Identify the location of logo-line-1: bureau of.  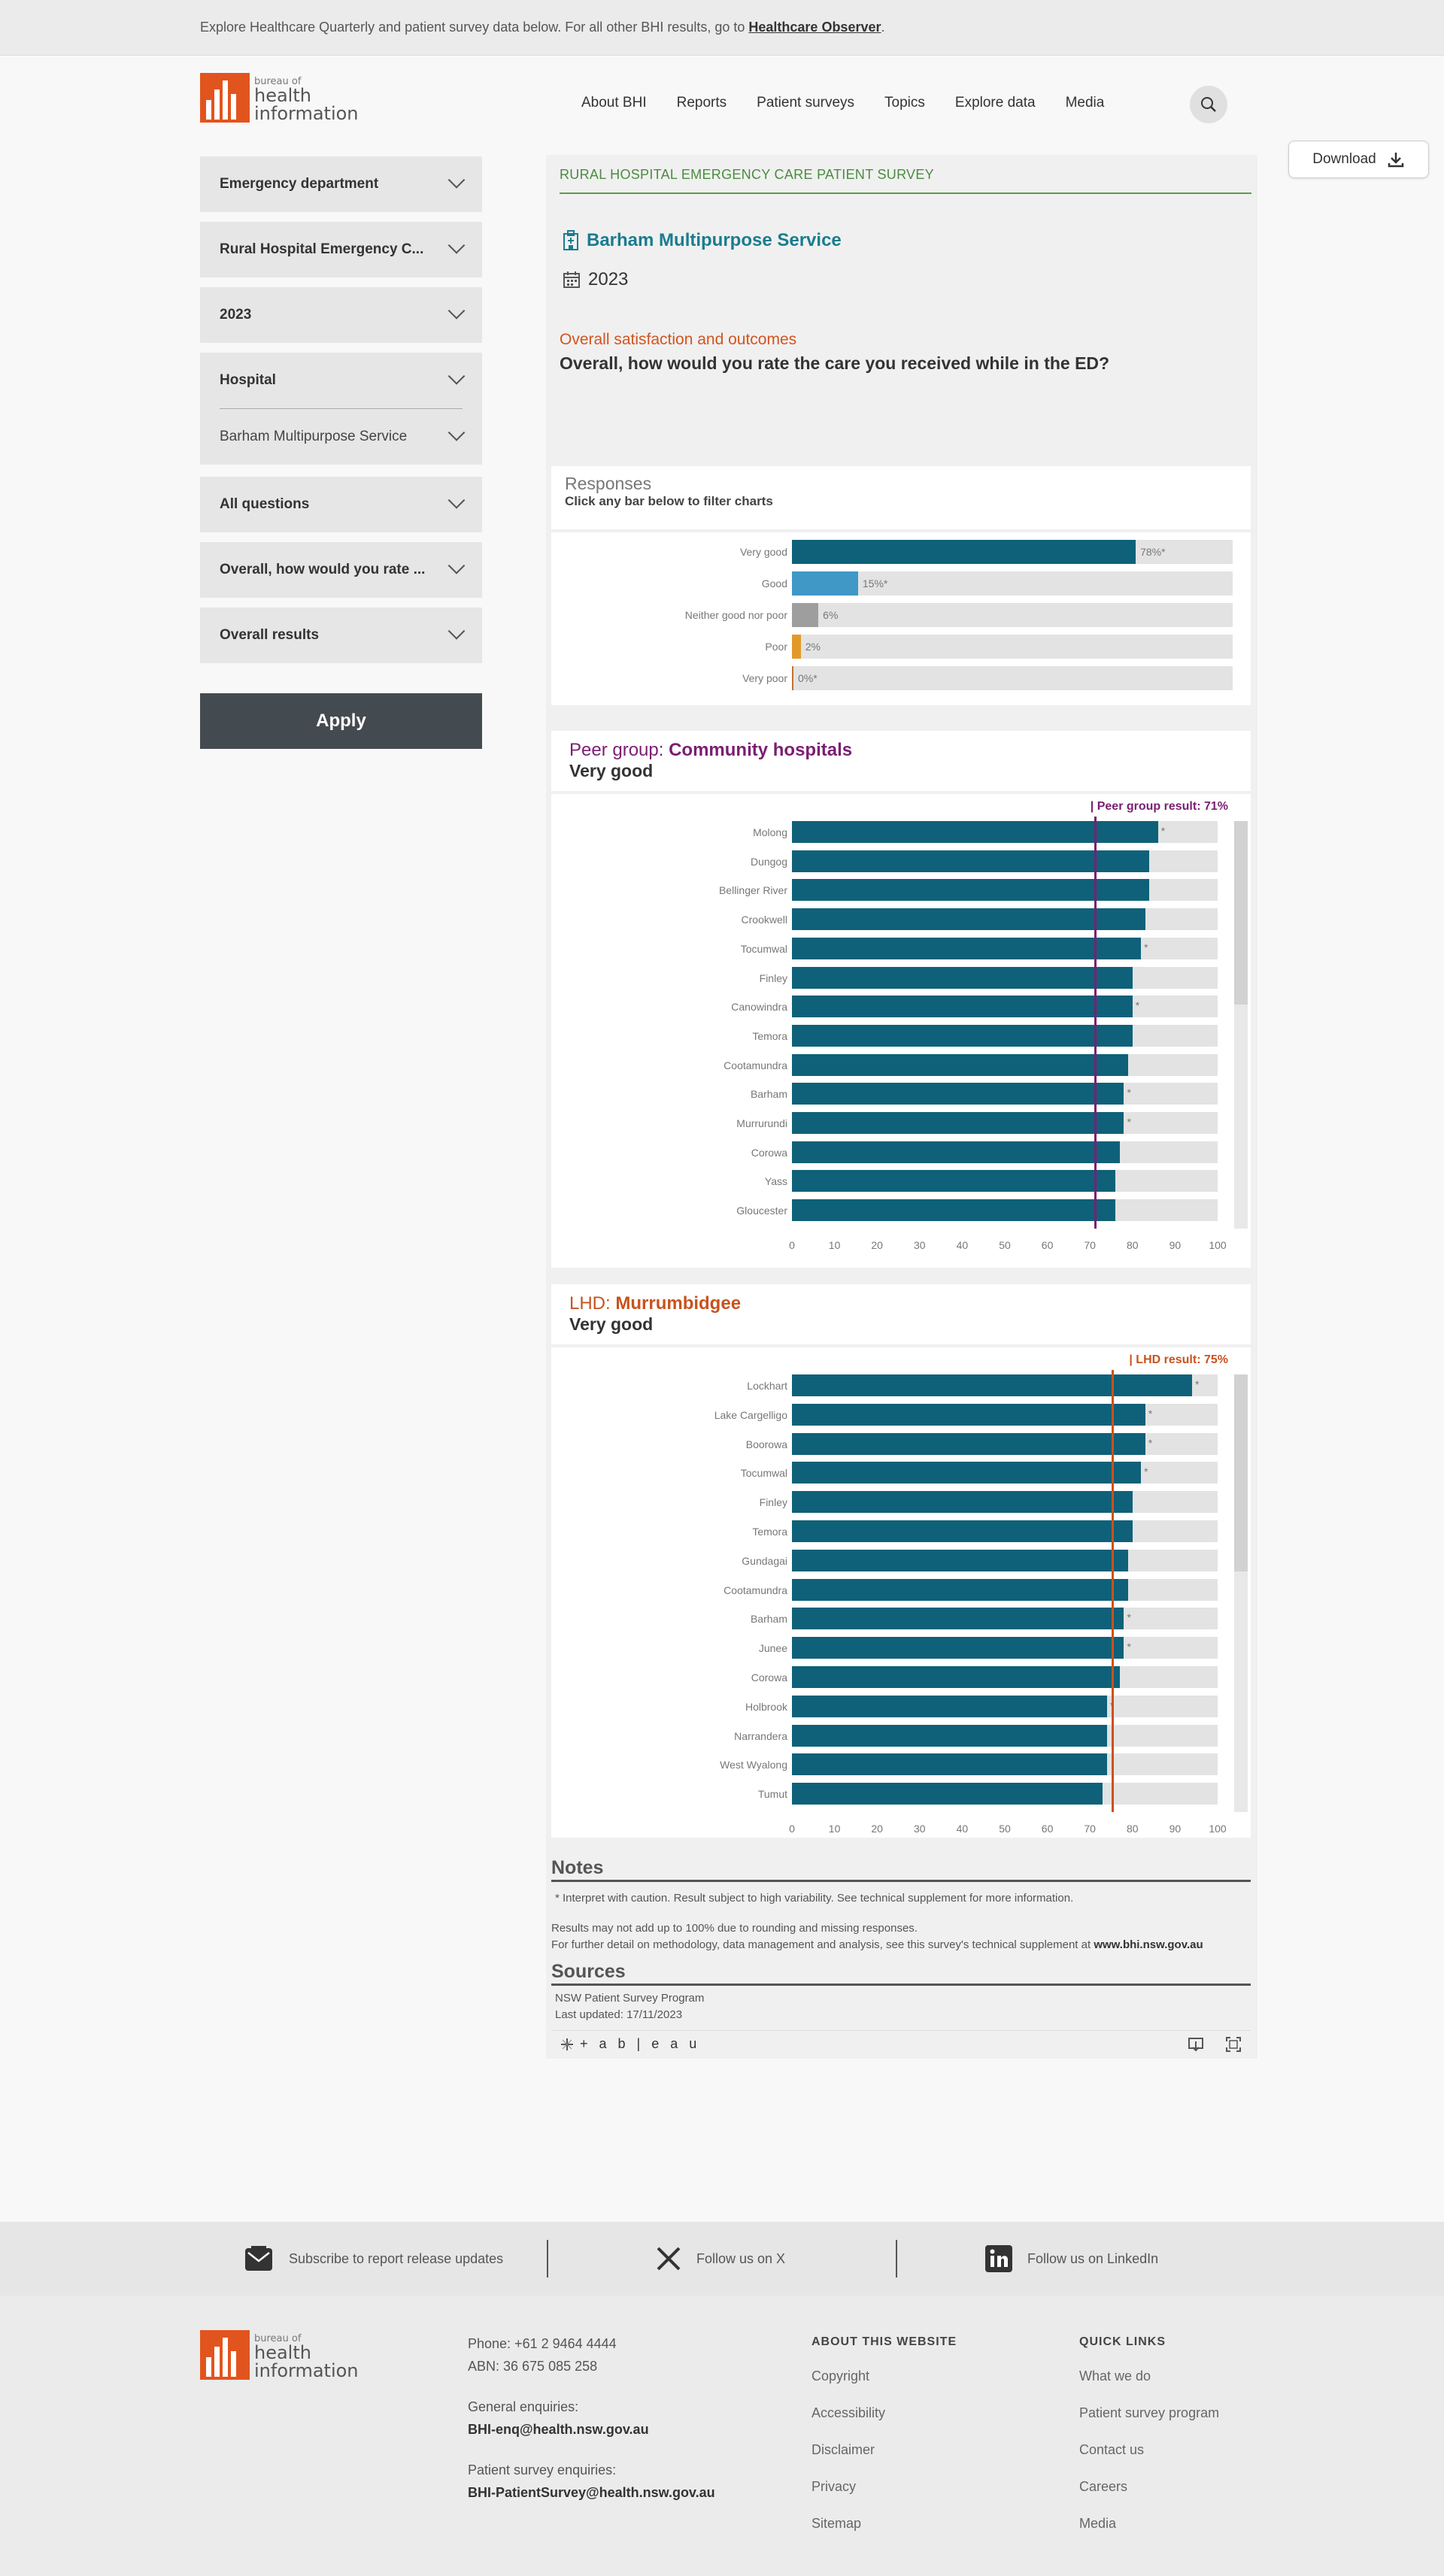
(278, 81).